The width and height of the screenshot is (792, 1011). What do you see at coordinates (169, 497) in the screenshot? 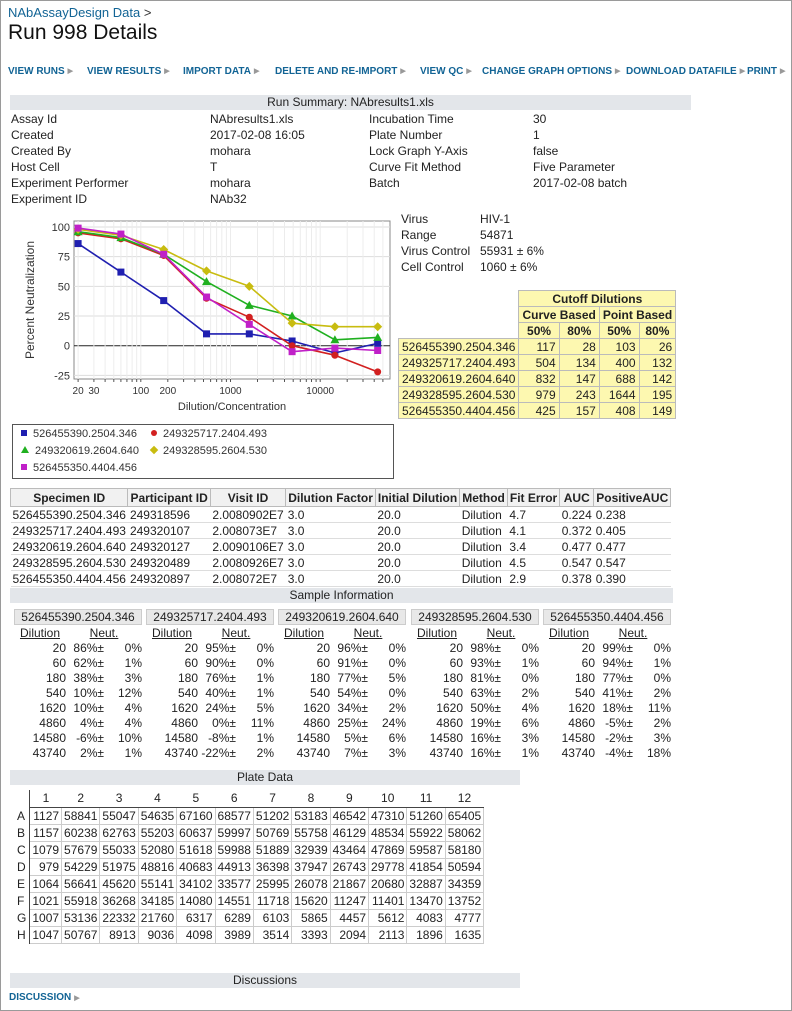
I see `results-col-header: Participant ID` at bounding box center [169, 497].